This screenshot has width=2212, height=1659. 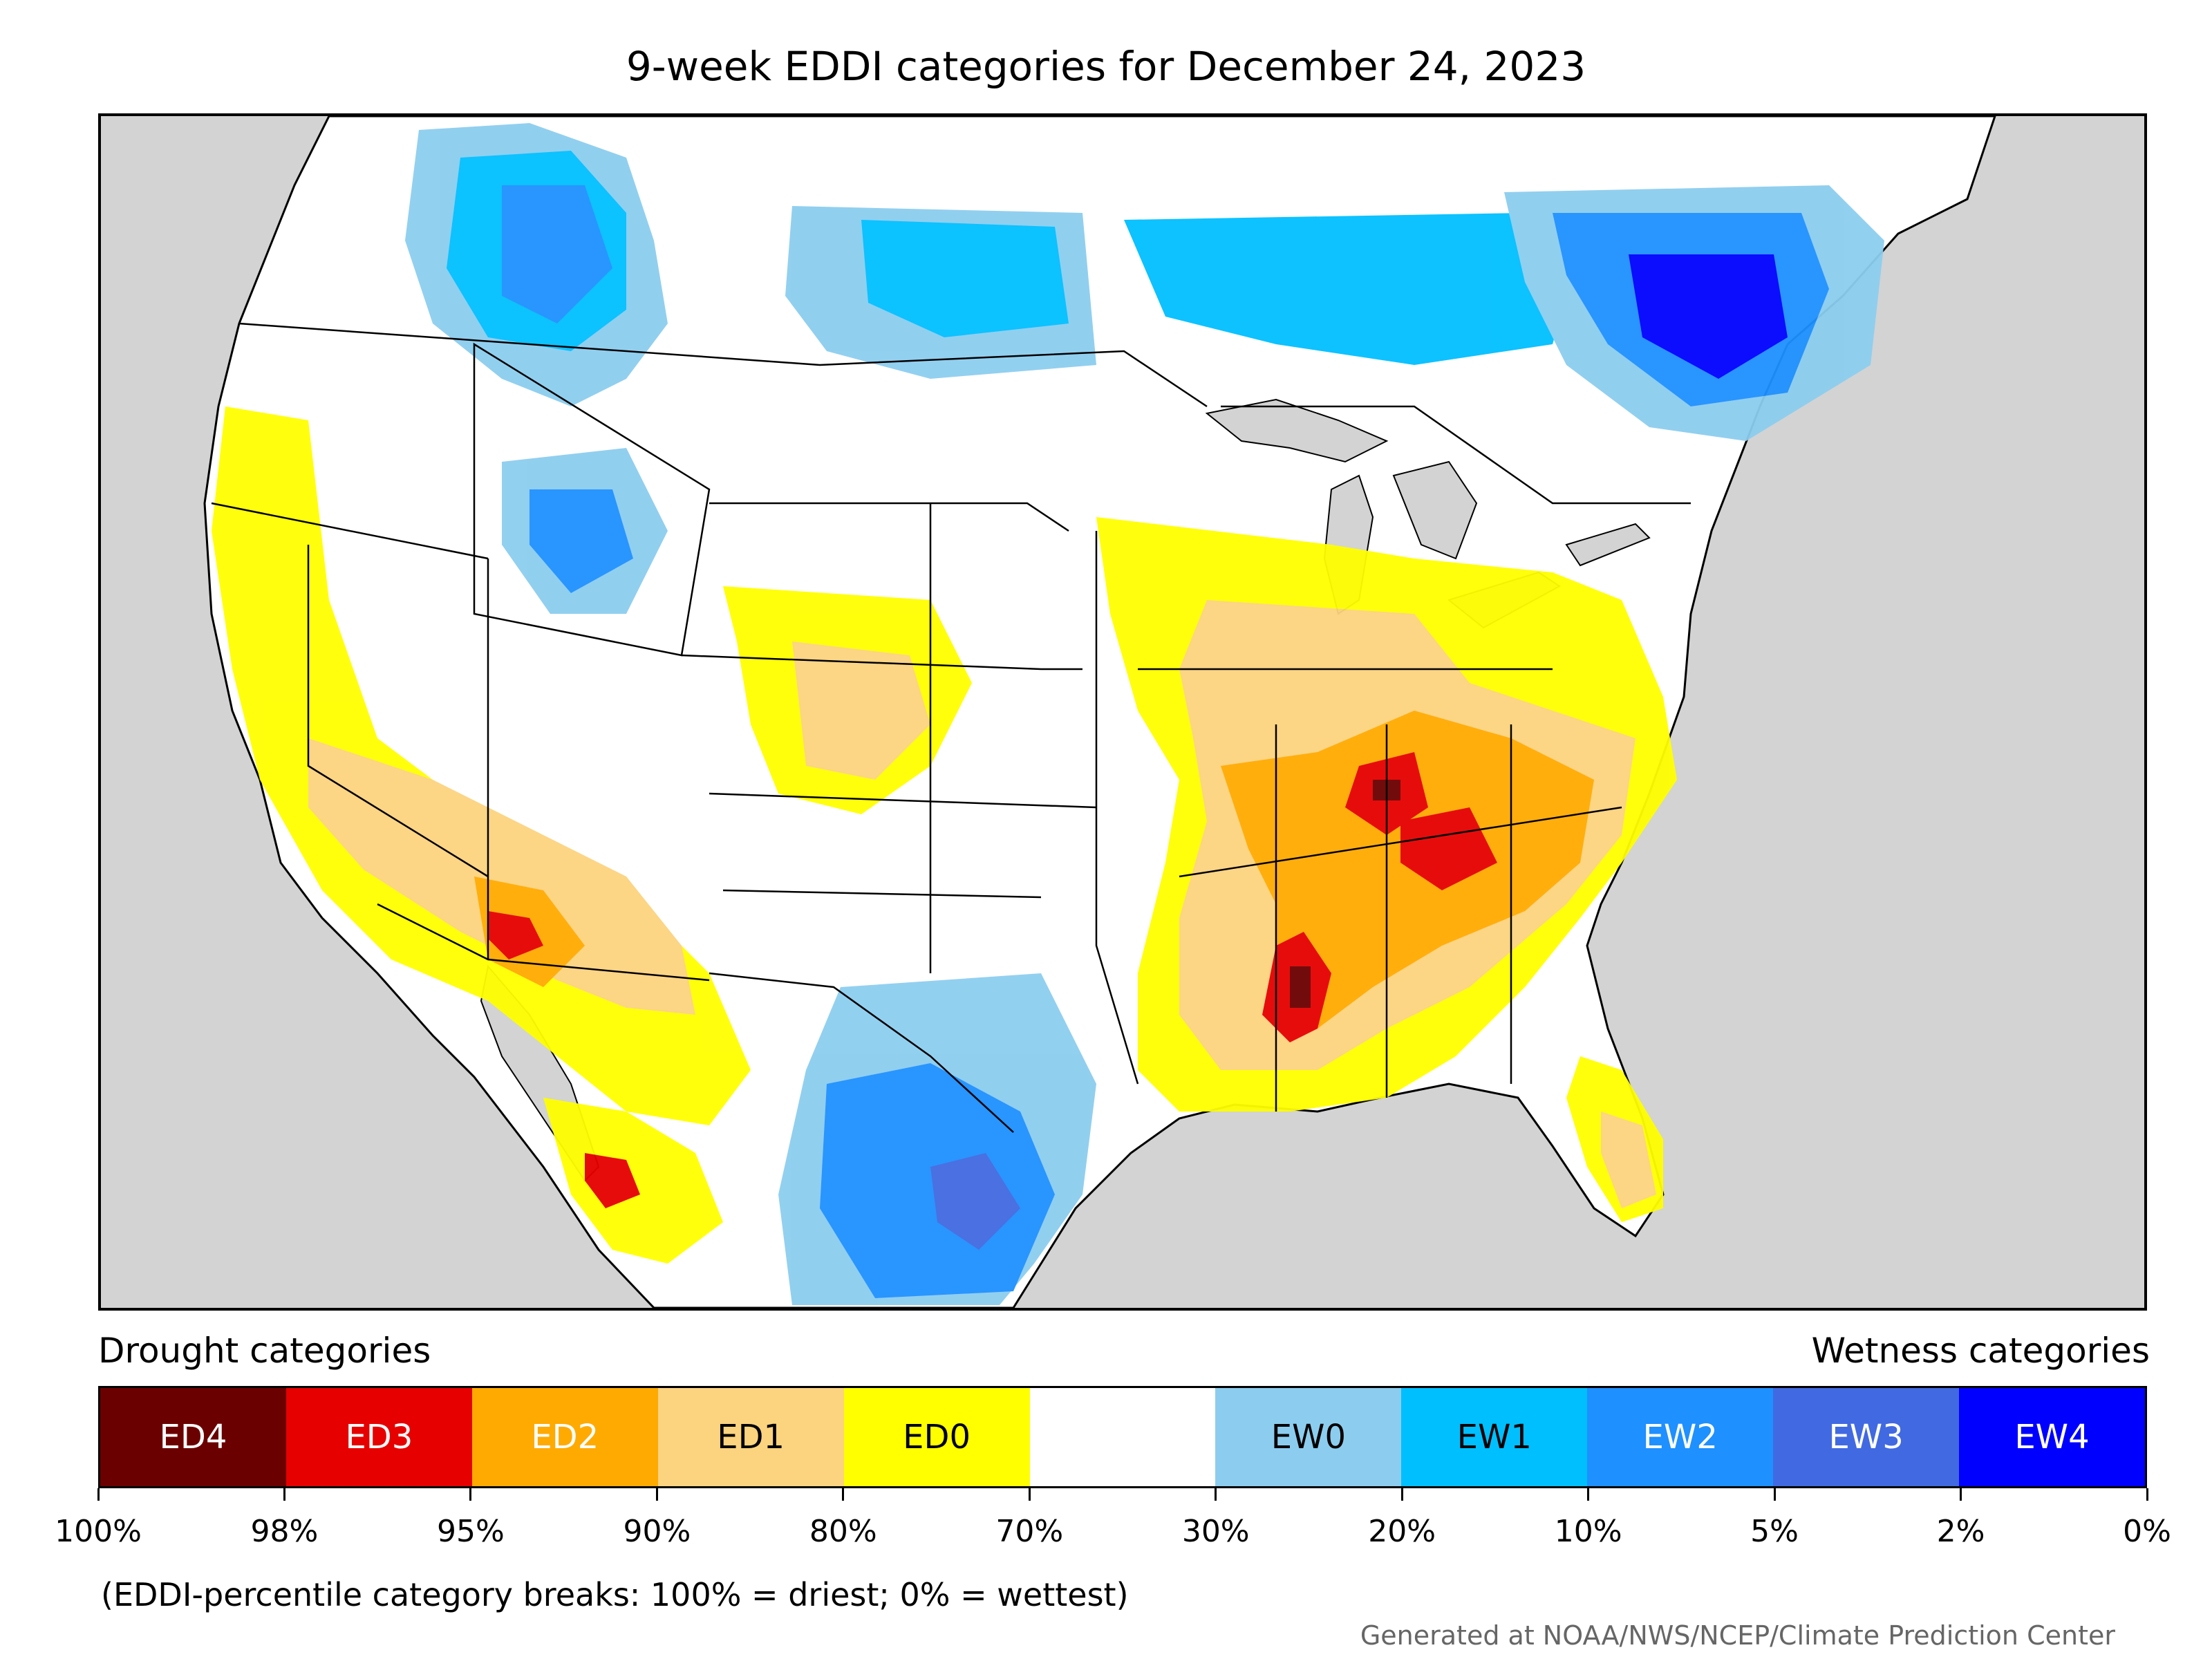 I want to click on colorbar-tick-label: 20%, so click(x=1402, y=1531).